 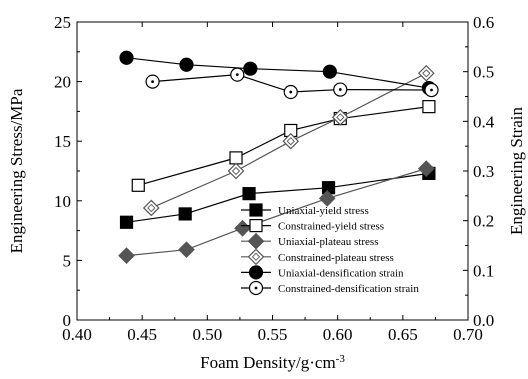 I want to click on y-left-tick-label: 10, so click(x=62, y=201).